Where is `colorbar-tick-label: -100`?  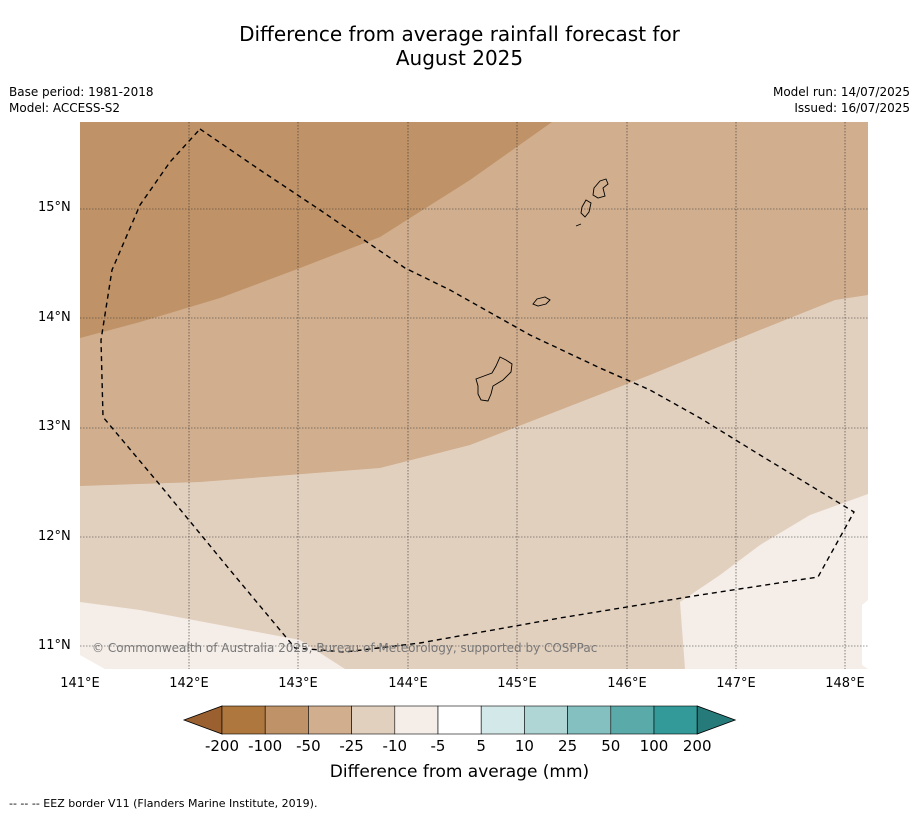 colorbar-tick-label: -100 is located at coordinates (265, 746).